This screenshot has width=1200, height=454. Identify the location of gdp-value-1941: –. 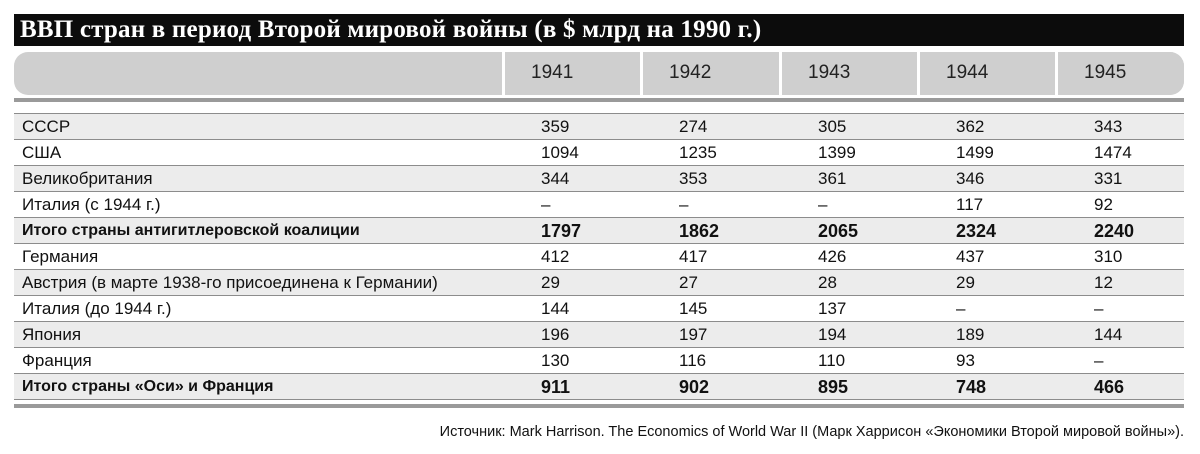
(546, 204).